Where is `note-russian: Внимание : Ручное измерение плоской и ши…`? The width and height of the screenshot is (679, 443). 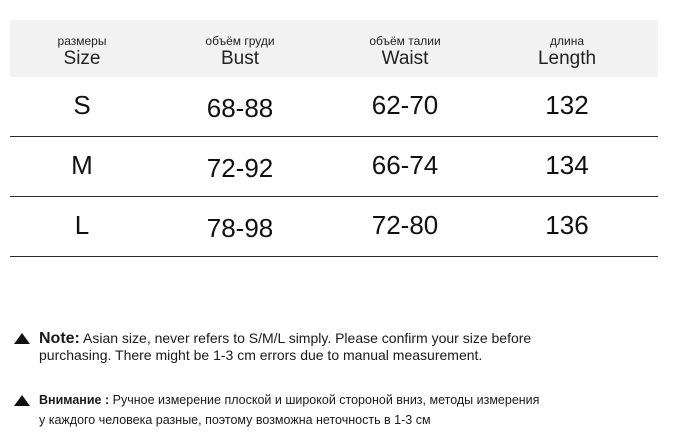
note-russian: Внимание : Ручное измерение плоской и ши… is located at coordinates (344, 410).